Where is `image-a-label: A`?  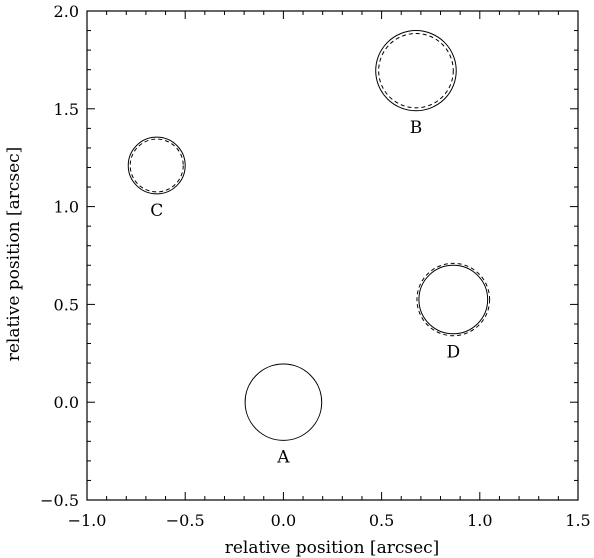
image-a-label: A is located at coordinates (283, 457).